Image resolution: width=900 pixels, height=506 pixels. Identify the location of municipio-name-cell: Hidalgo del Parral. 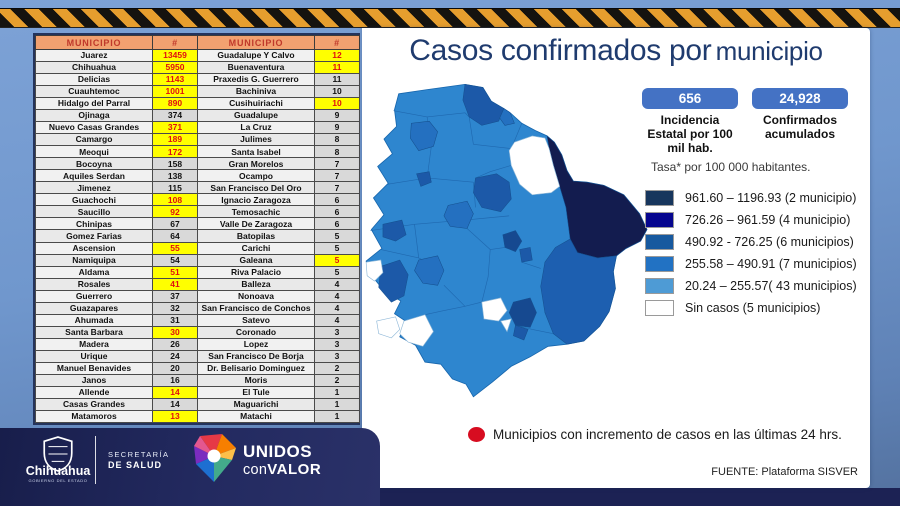
(94, 104).